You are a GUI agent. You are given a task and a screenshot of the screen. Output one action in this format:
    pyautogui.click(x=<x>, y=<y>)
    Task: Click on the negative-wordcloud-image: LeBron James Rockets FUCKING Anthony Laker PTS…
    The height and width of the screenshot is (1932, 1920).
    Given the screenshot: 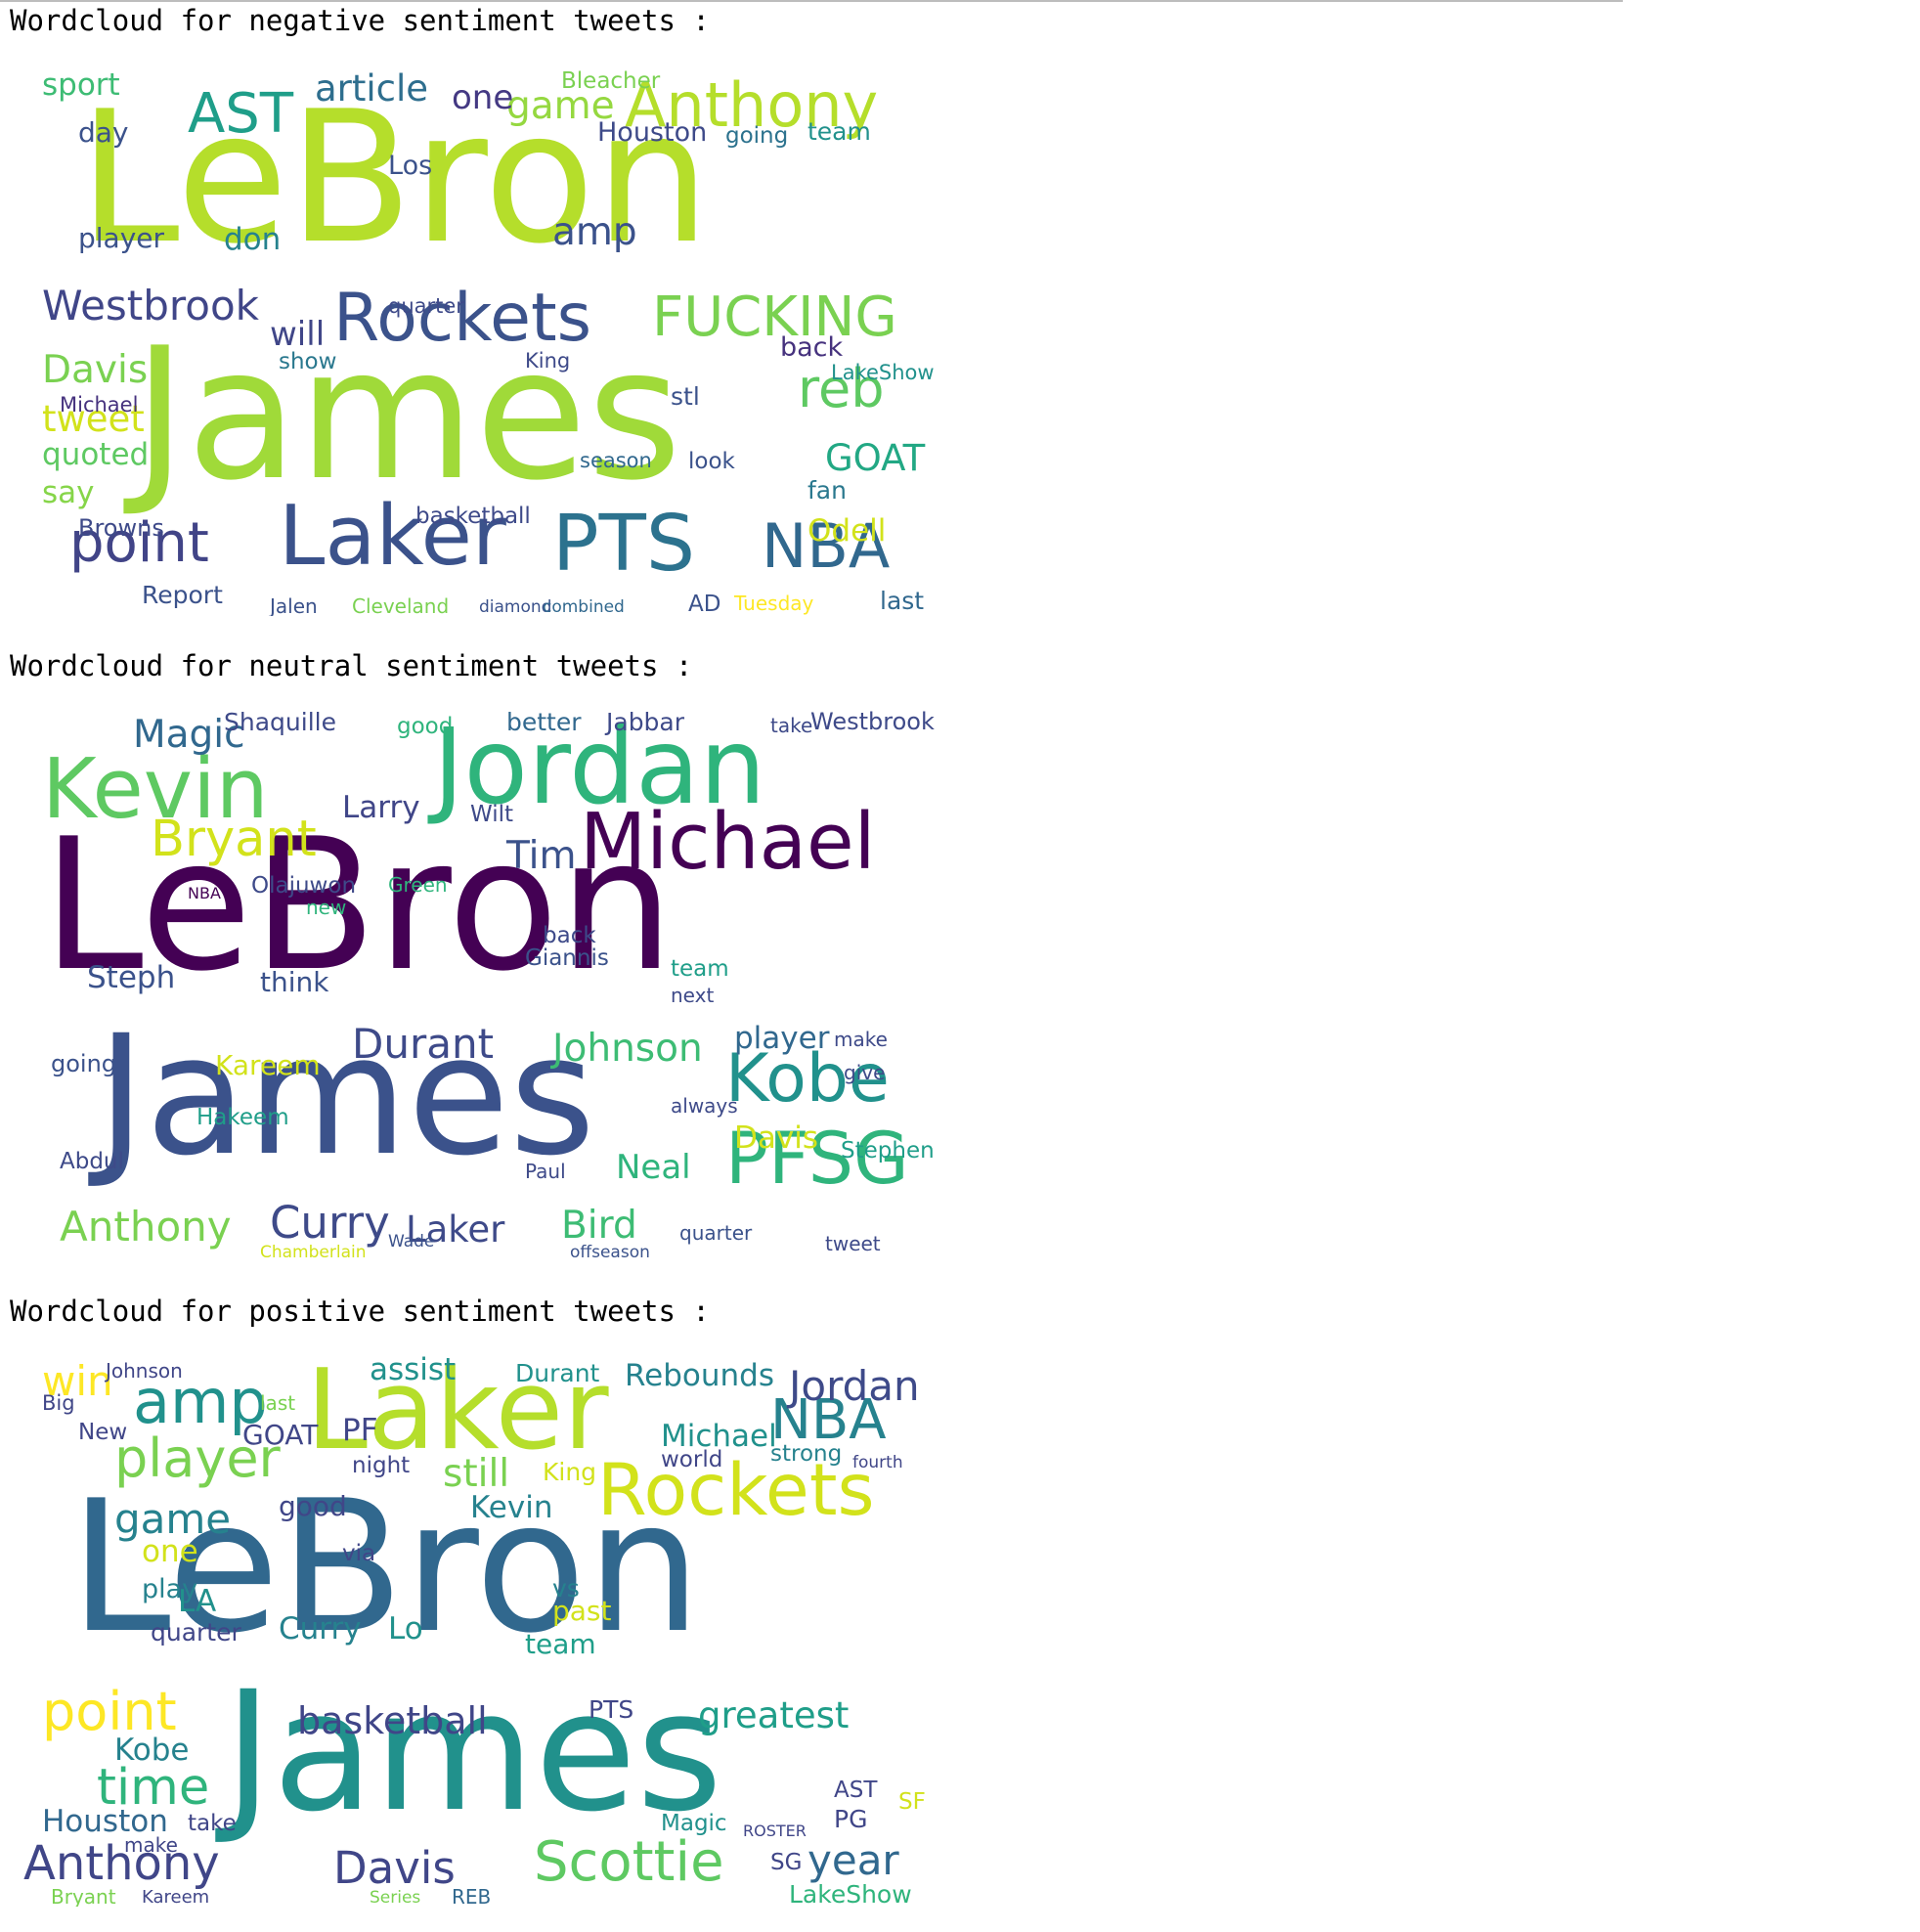 What is the action you would take?
    pyautogui.click(x=479, y=340)
    